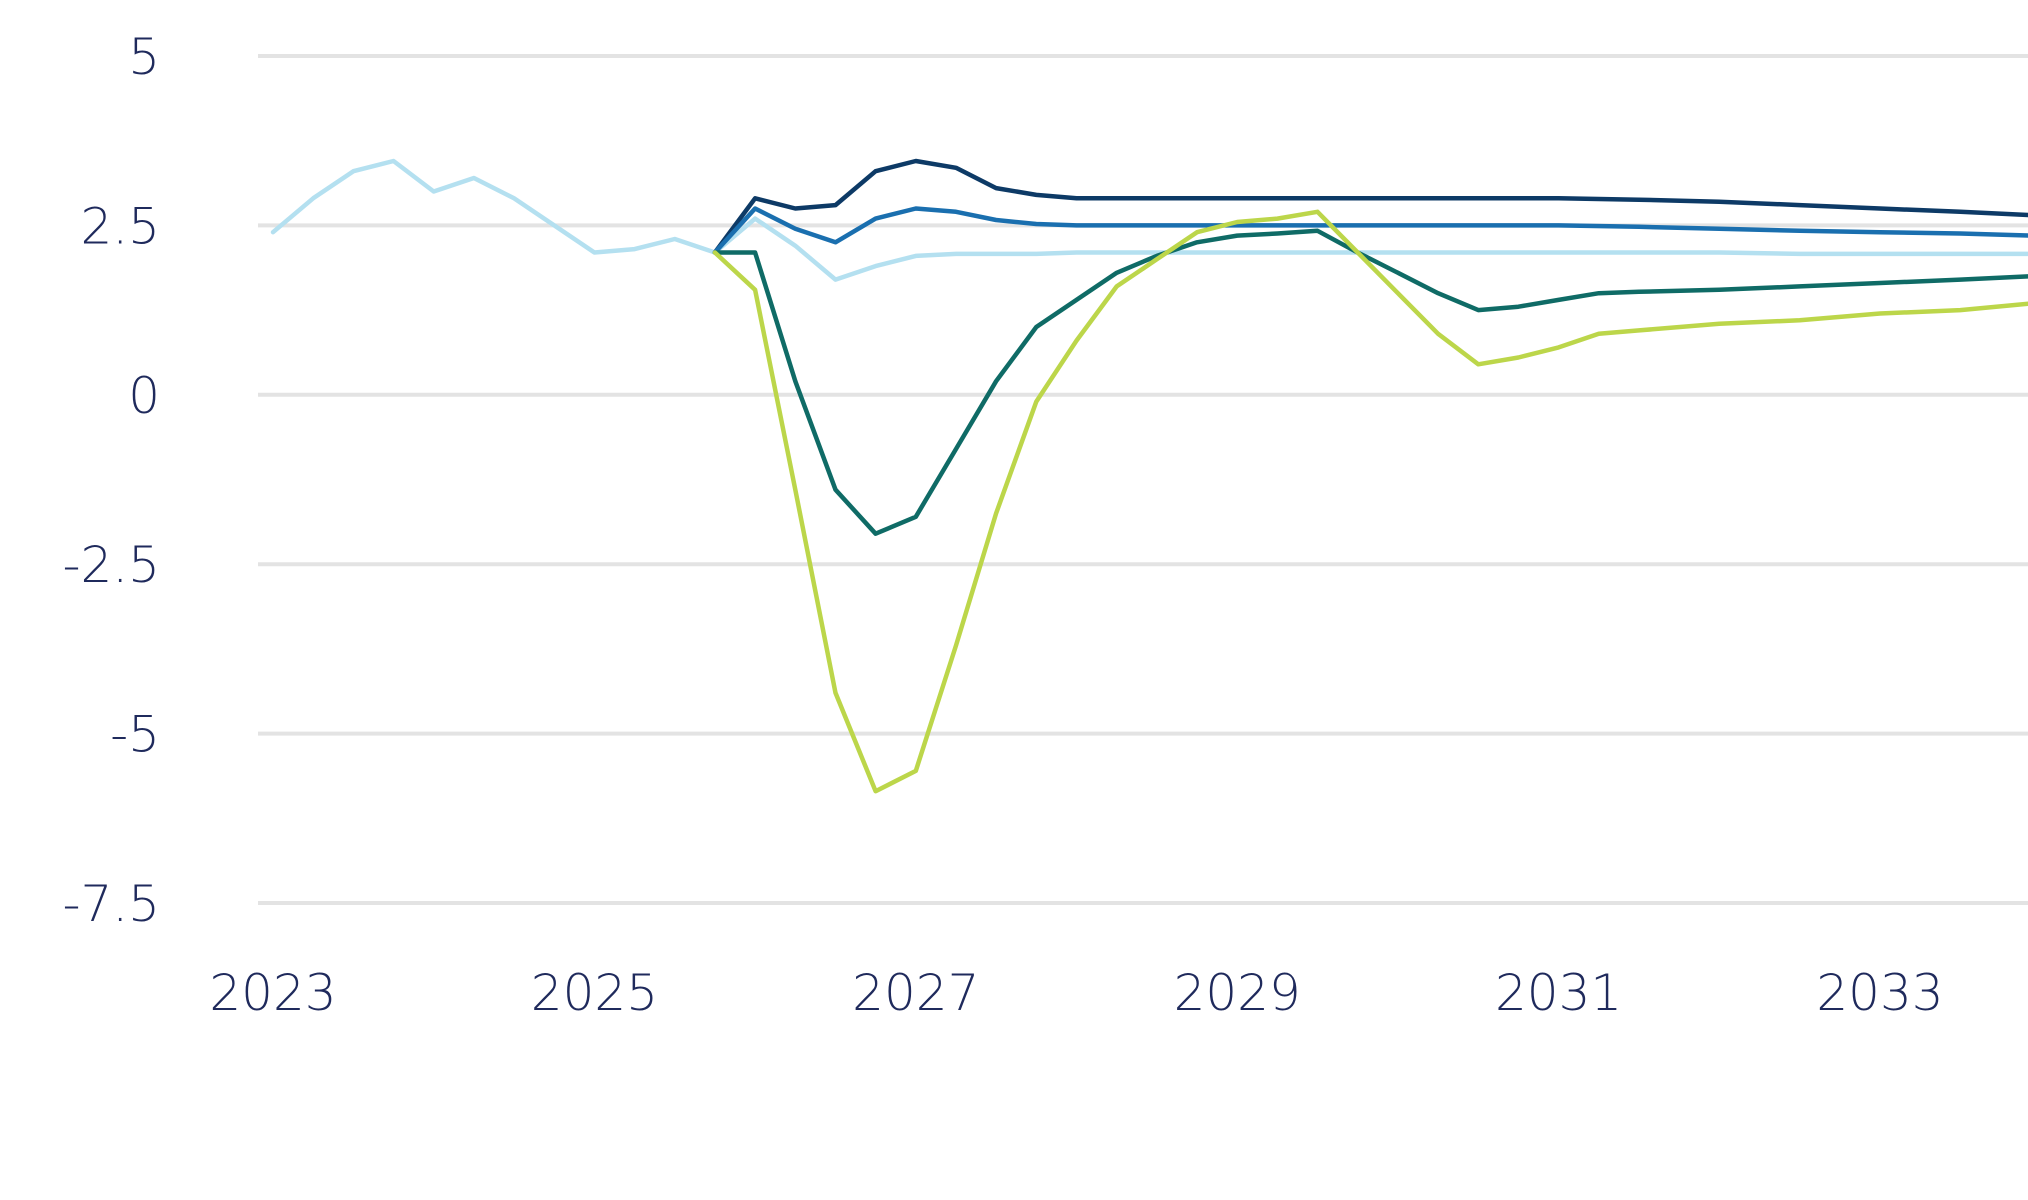 This screenshot has height=1200, width=2028. What do you see at coordinates (915, 993) in the screenshot?
I see `x-tick-label: 2027` at bounding box center [915, 993].